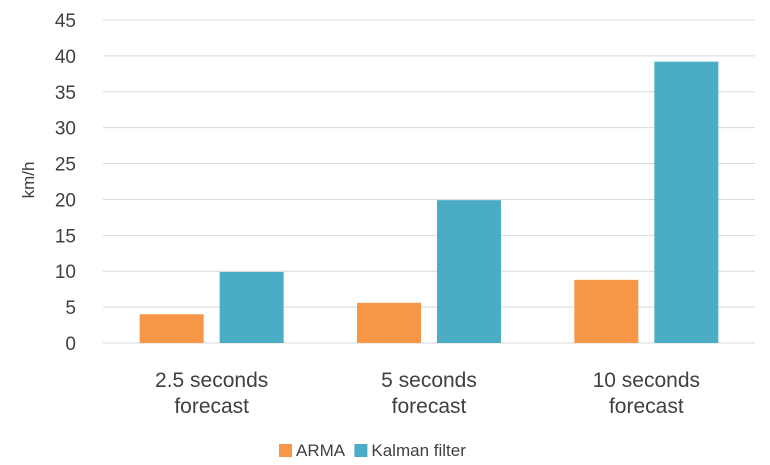  I want to click on y-axis-ticks: 0 5 10 15 20 25 30 35 40 45, so click(65, 183).